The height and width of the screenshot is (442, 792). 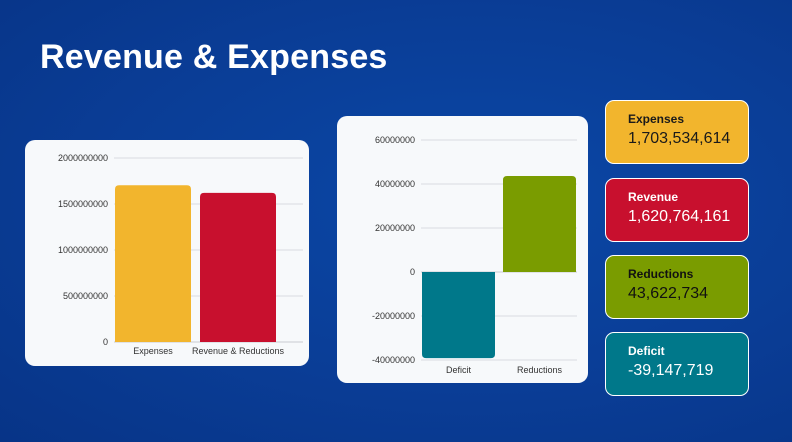 I want to click on chart2-y-tick-label: 20000000, so click(x=395, y=228).